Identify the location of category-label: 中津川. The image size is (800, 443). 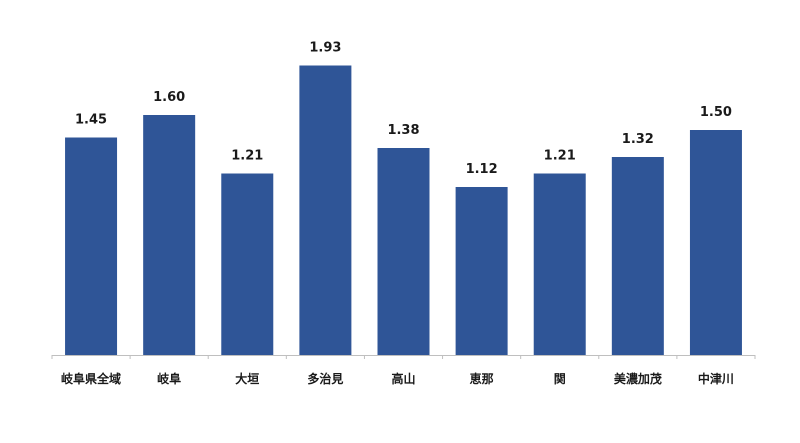
(716, 378).